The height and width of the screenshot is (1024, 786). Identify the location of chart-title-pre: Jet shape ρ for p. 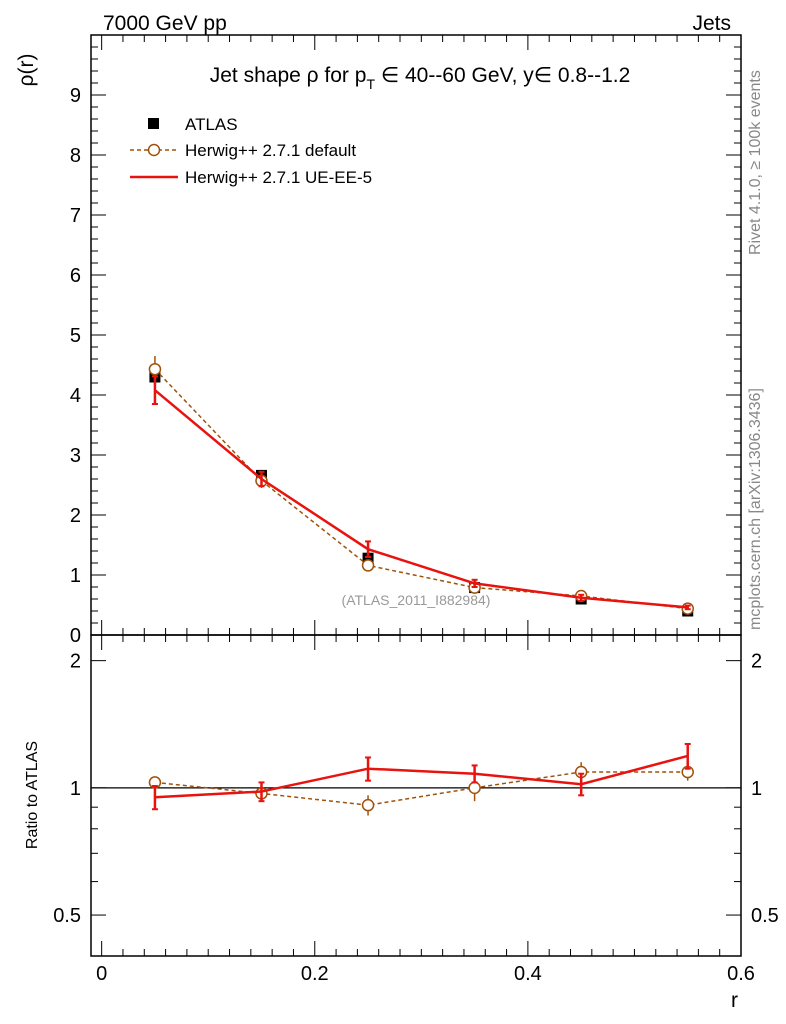
(288, 75).